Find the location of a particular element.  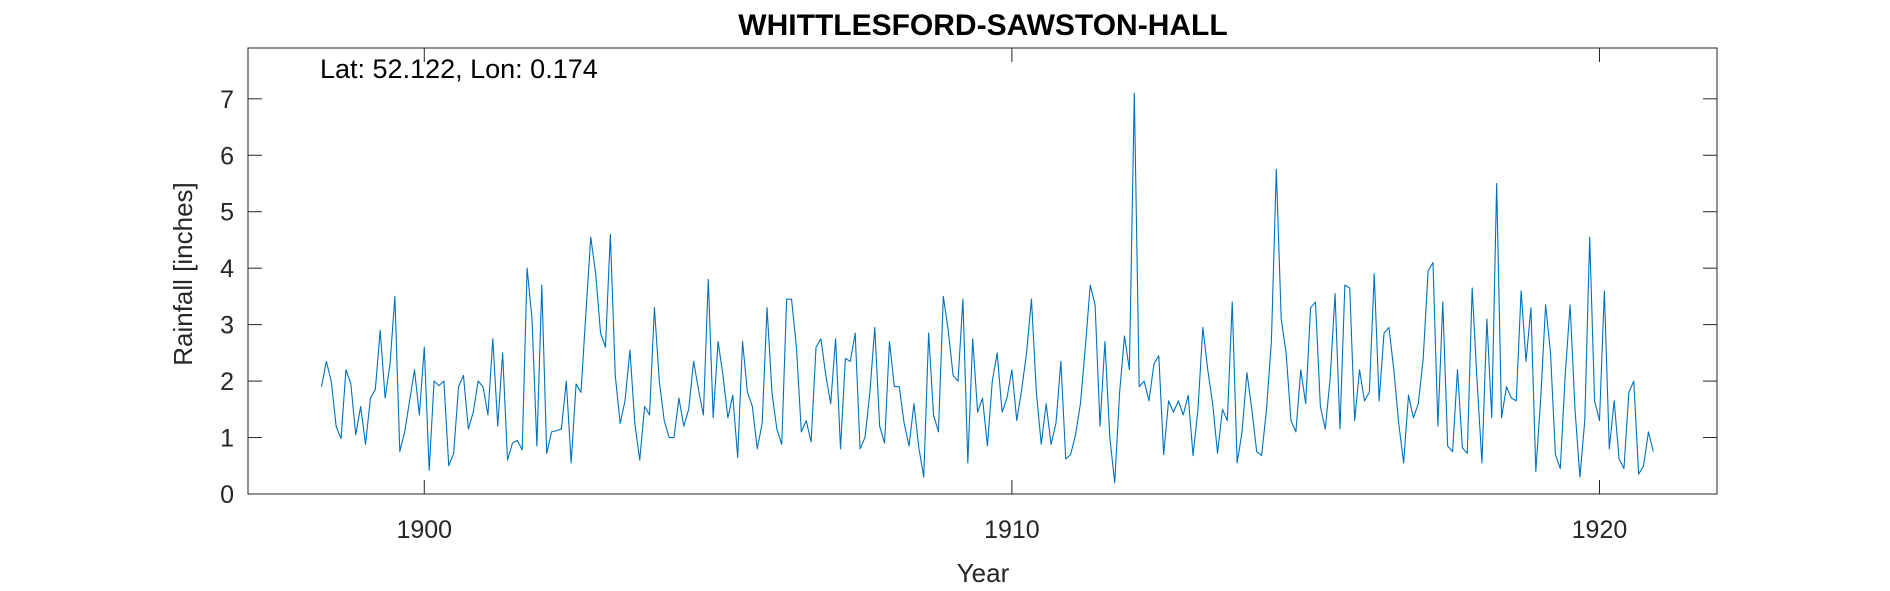

x-tick-label: 1910 is located at coordinates (1012, 530).